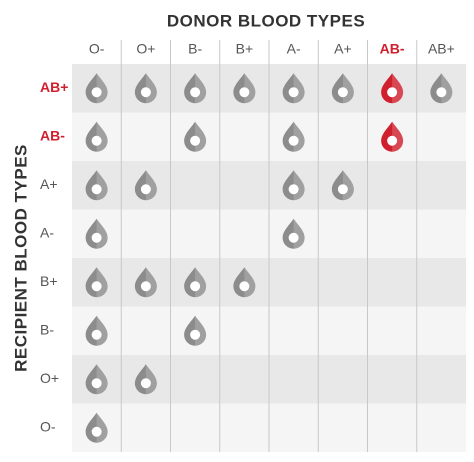 The height and width of the screenshot is (462, 474). What do you see at coordinates (441, 49) in the screenshot?
I see `column-label: AB+` at bounding box center [441, 49].